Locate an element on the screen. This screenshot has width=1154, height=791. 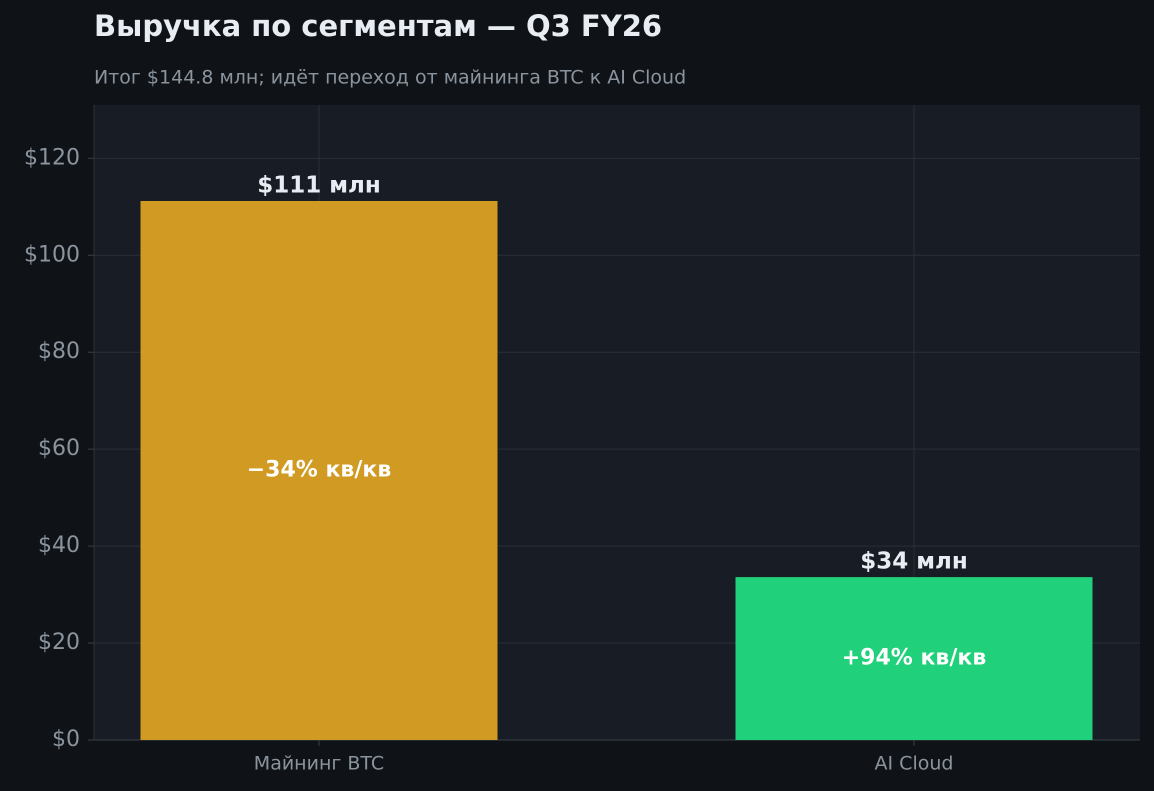
y-tick-label: $120 is located at coordinates (52, 157).